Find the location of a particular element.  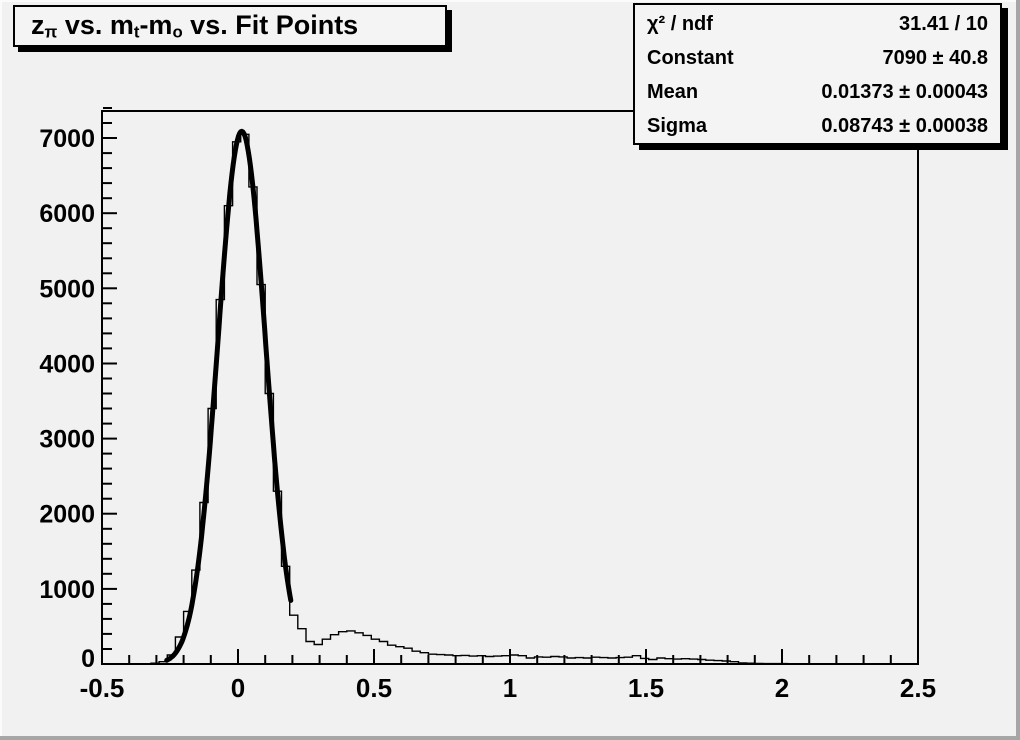

stat-label: Mean is located at coordinates (673, 92).